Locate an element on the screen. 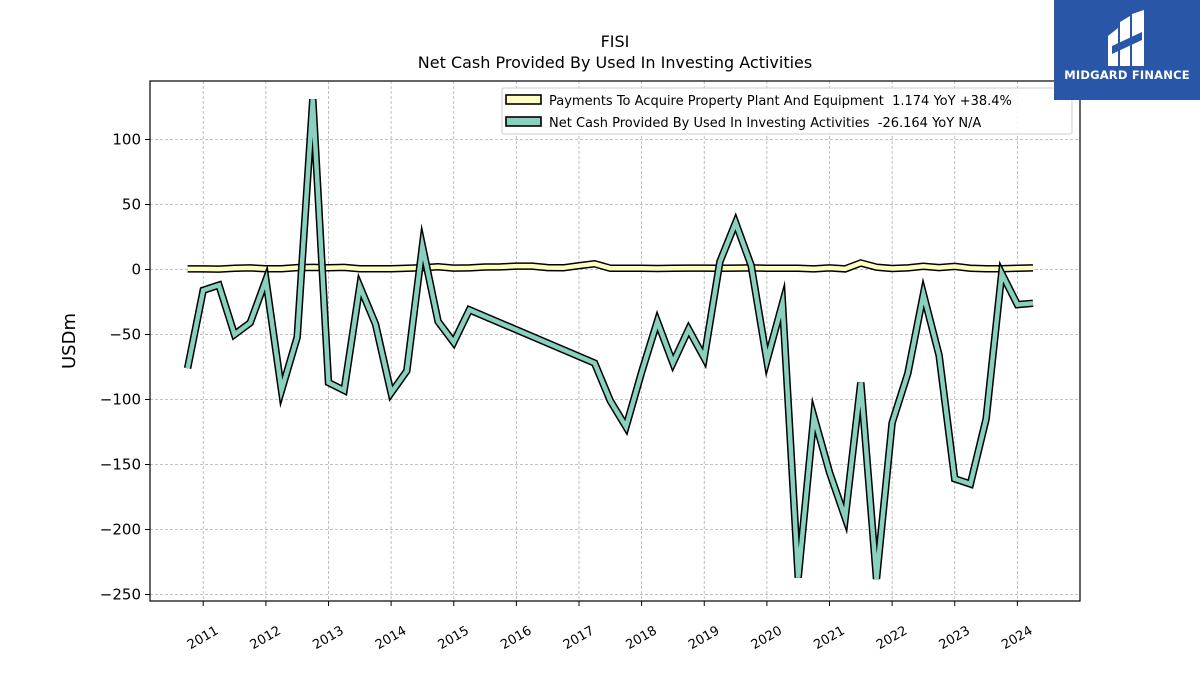  midgard-logo-icon is located at coordinates (1126, 38).